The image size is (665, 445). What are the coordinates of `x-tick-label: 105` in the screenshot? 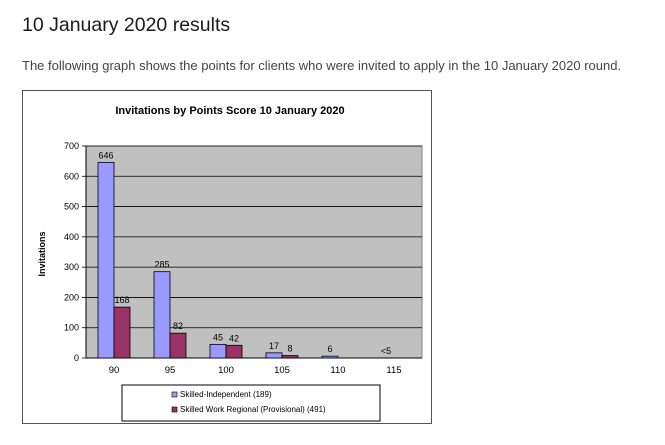 It's located at (282, 370).